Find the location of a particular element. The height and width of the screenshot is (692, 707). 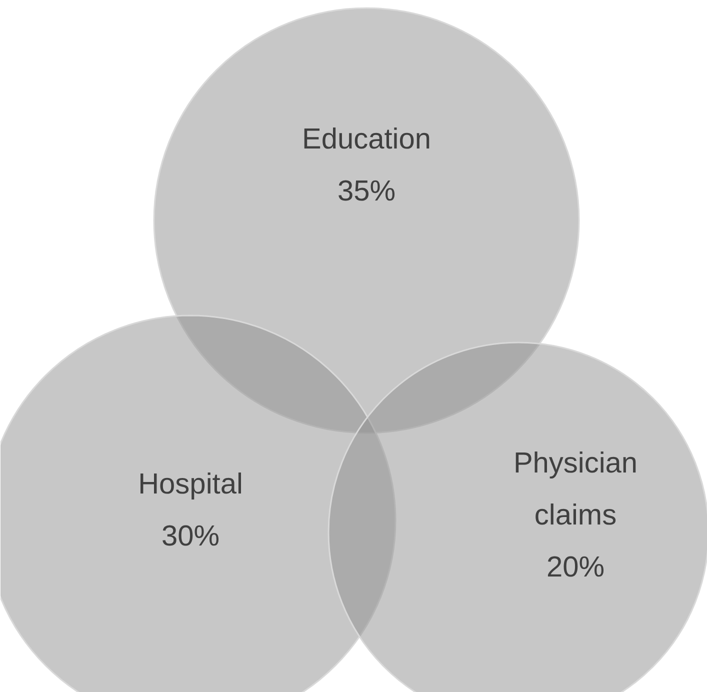

data-label: 30% is located at coordinates (190, 536).